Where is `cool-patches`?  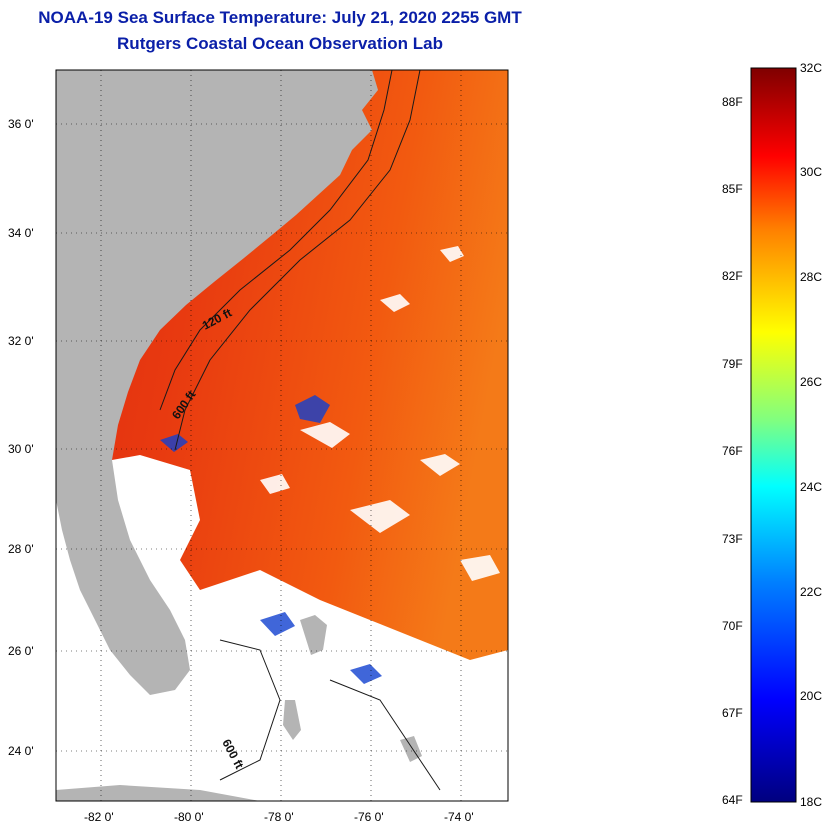
cool-patches is located at coordinates (271, 539).